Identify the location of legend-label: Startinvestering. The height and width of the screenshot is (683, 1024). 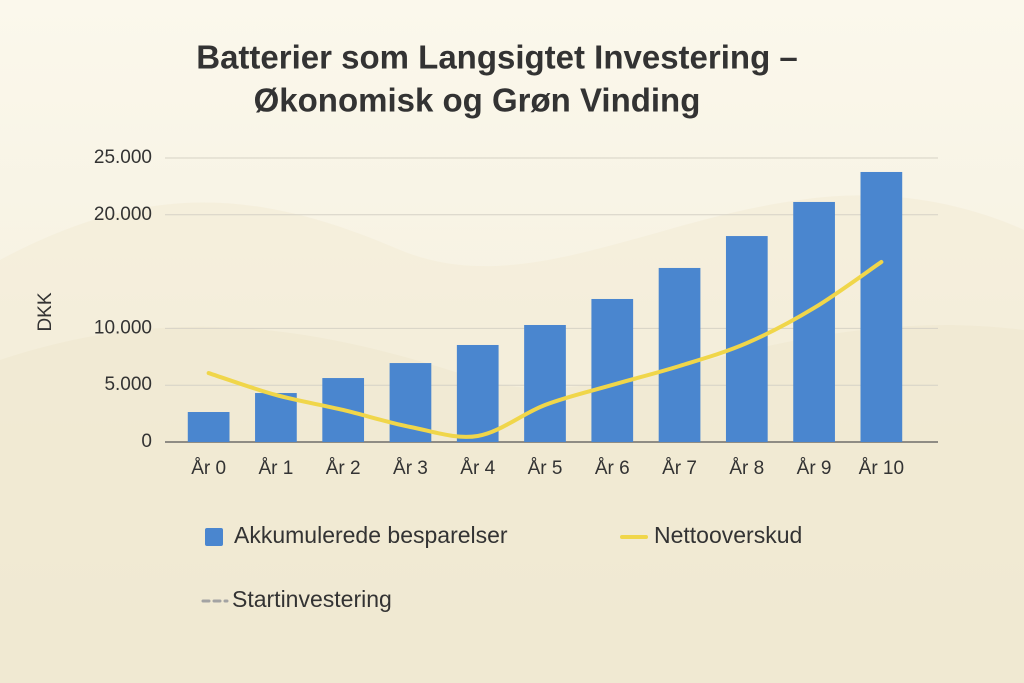
(312, 599).